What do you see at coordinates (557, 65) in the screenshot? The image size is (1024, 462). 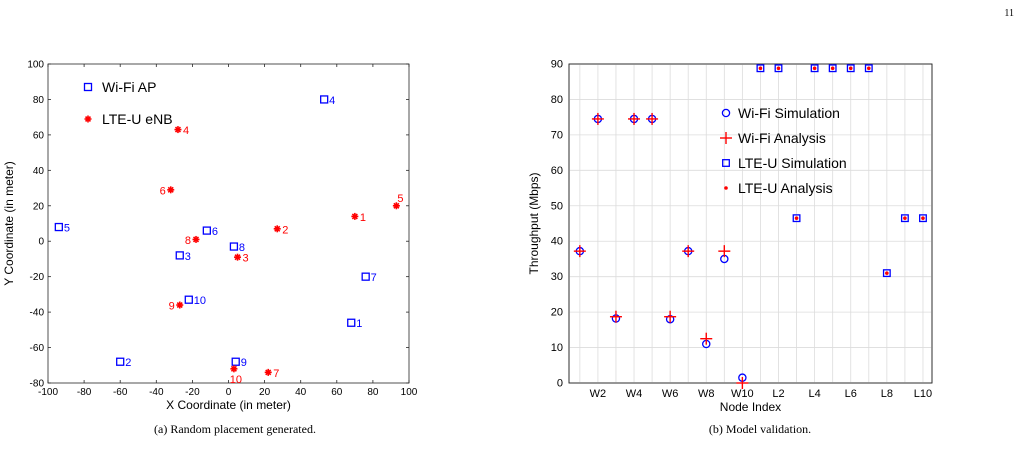 I see `y-tick-label-b: 90` at bounding box center [557, 65].